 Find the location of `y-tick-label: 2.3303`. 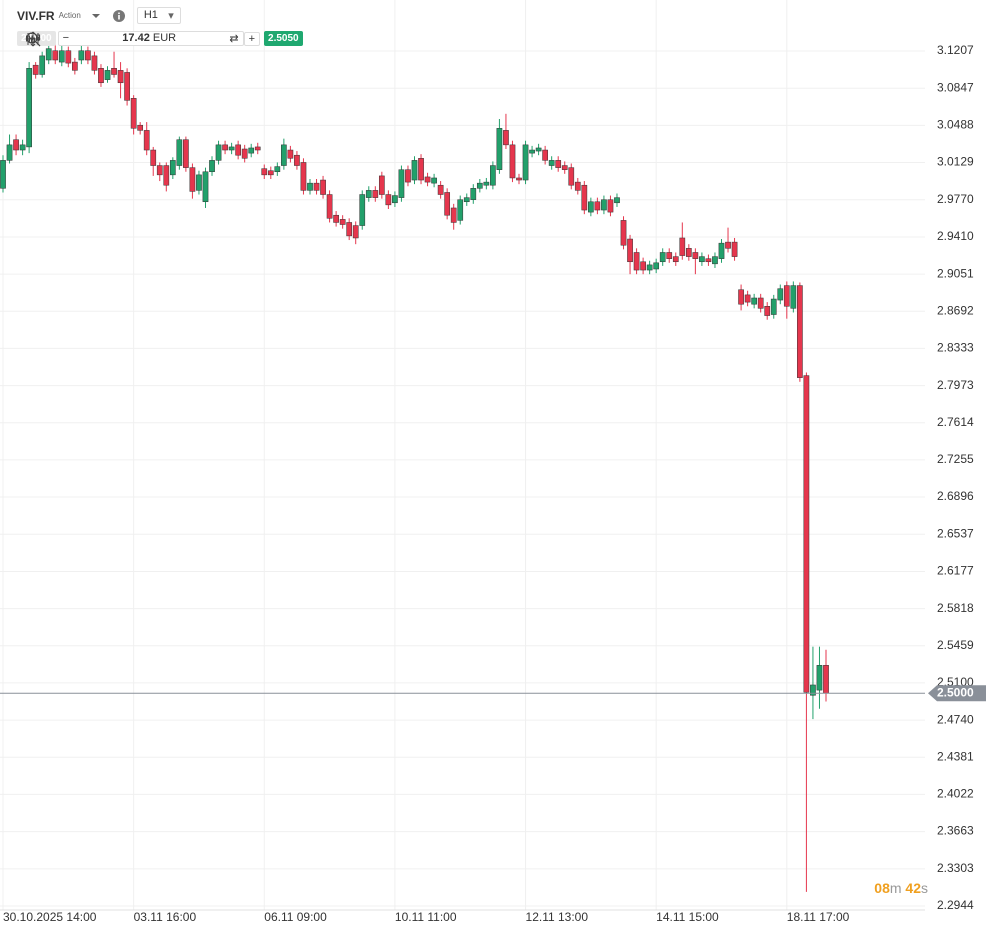

y-tick-label: 2.3303 is located at coordinates (955, 868).